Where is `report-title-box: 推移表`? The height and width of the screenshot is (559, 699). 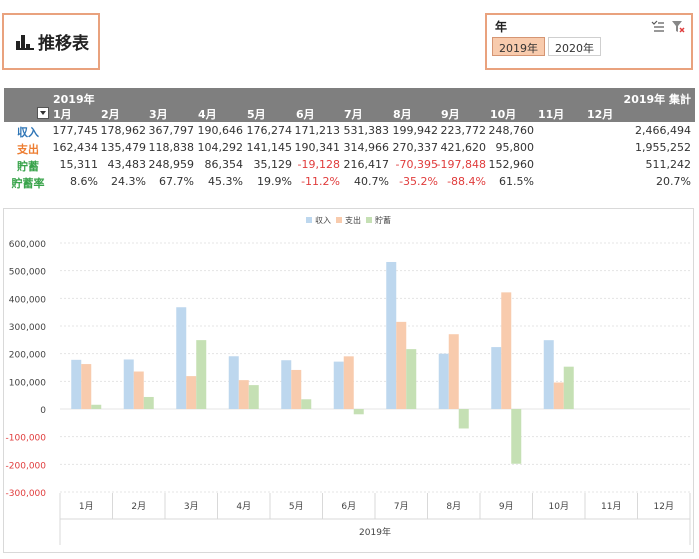 report-title-box: 推移表 is located at coordinates (51, 41).